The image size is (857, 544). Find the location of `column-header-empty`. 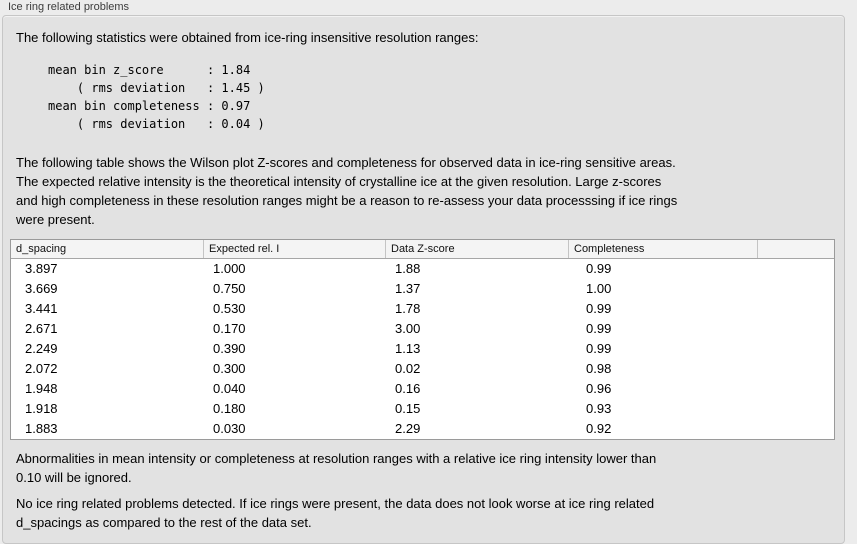

column-header-empty is located at coordinates (795, 249).